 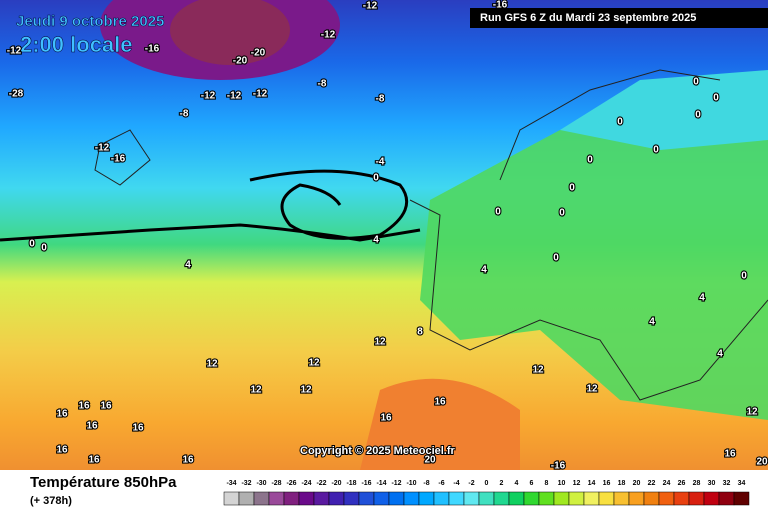 What do you see at coordinates (697, 483) in the screenshot?
I see `legend-tick: 28` at bounding box center [697, 483].